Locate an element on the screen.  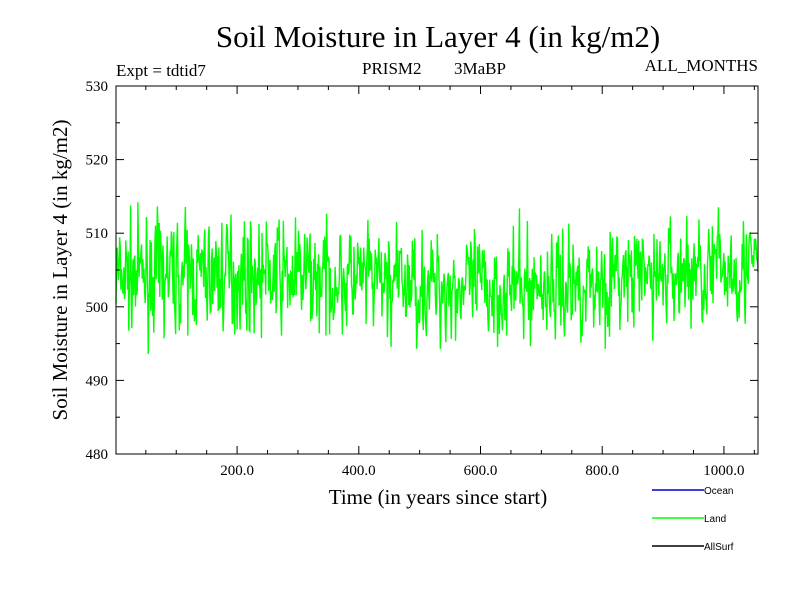
legend-label-ocean: Ocean is located at coordinates (718, 491).